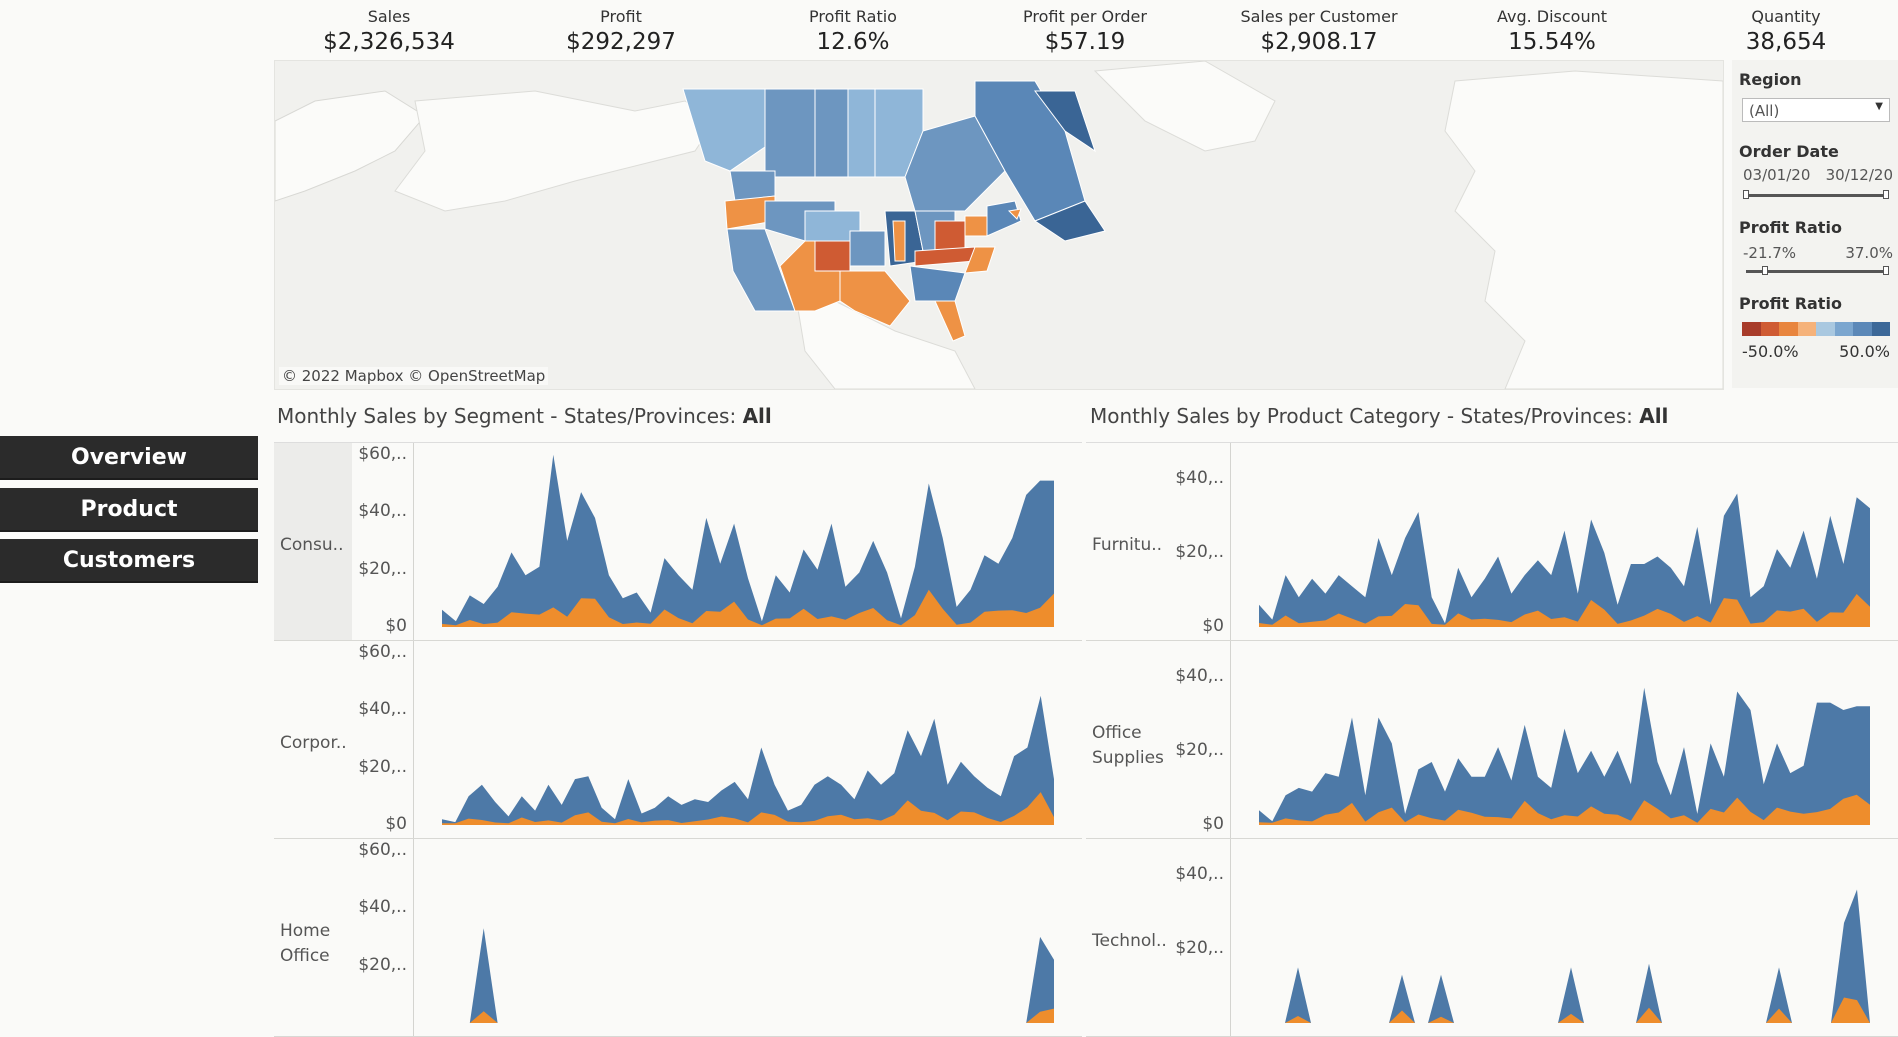 The width and height of the screenshot is (1898, 1037). Describe the element at coordinates (1552, 42) in the screenshot. I see `kpi-value: 15.54%` at that location.